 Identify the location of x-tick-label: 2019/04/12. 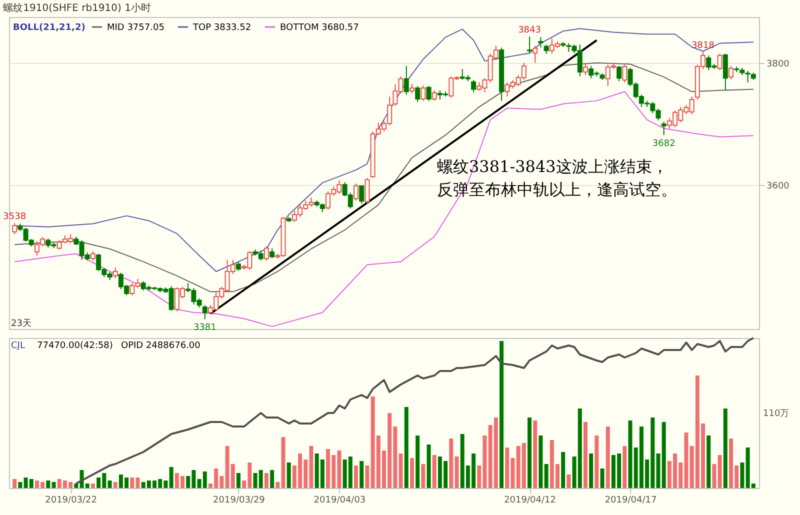
(530, 501).